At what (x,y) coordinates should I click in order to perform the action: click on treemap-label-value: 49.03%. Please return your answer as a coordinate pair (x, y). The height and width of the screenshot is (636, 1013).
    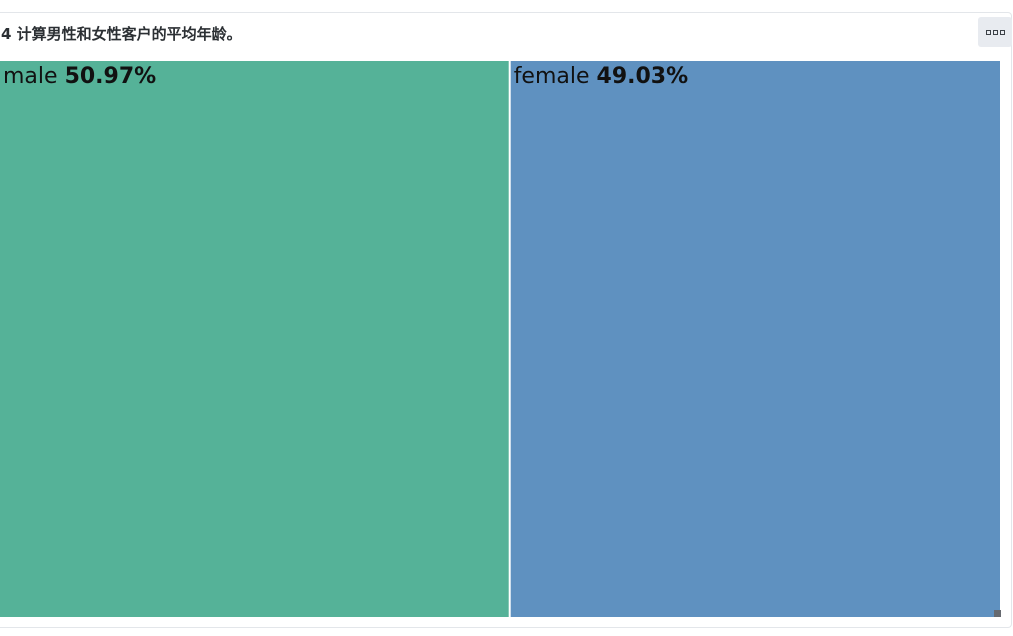
    Looking at the image, I should click on (643, 76).